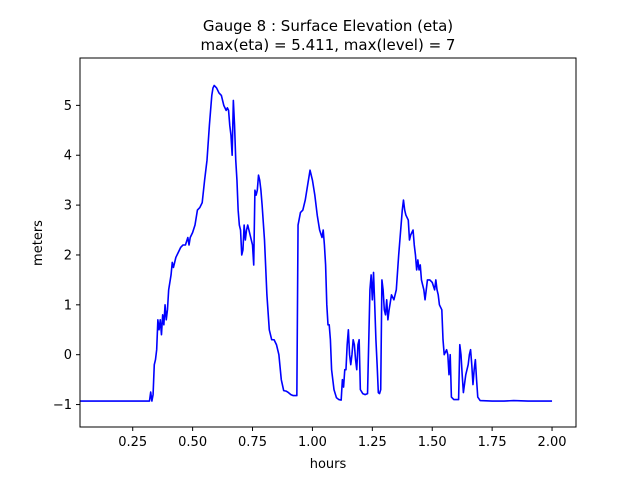 The width and height of the screenshot is (640, 480). What do you see at coordinates (342, 438) in the screenshot?
I see `x-axis-ticks: 0.25 0.50 0.75 1.00 1.25 1.50 1.75 2.00` at bounding box center [342, 438].